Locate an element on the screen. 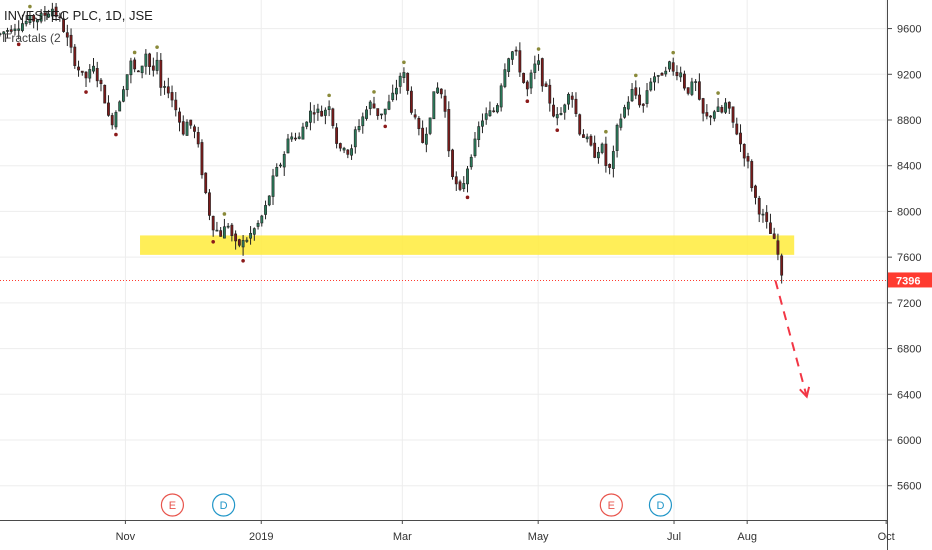 The width and height of the screenshot is (932, 550). time-tick-label: May is located at coordinates (538, 537).